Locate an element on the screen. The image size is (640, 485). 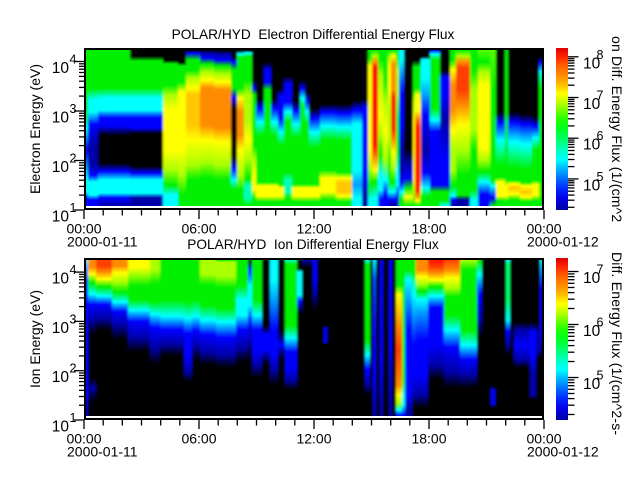
svg-text: on Diff. Energy Flux (1/(cm^2 is located at coordinates (617, 129).